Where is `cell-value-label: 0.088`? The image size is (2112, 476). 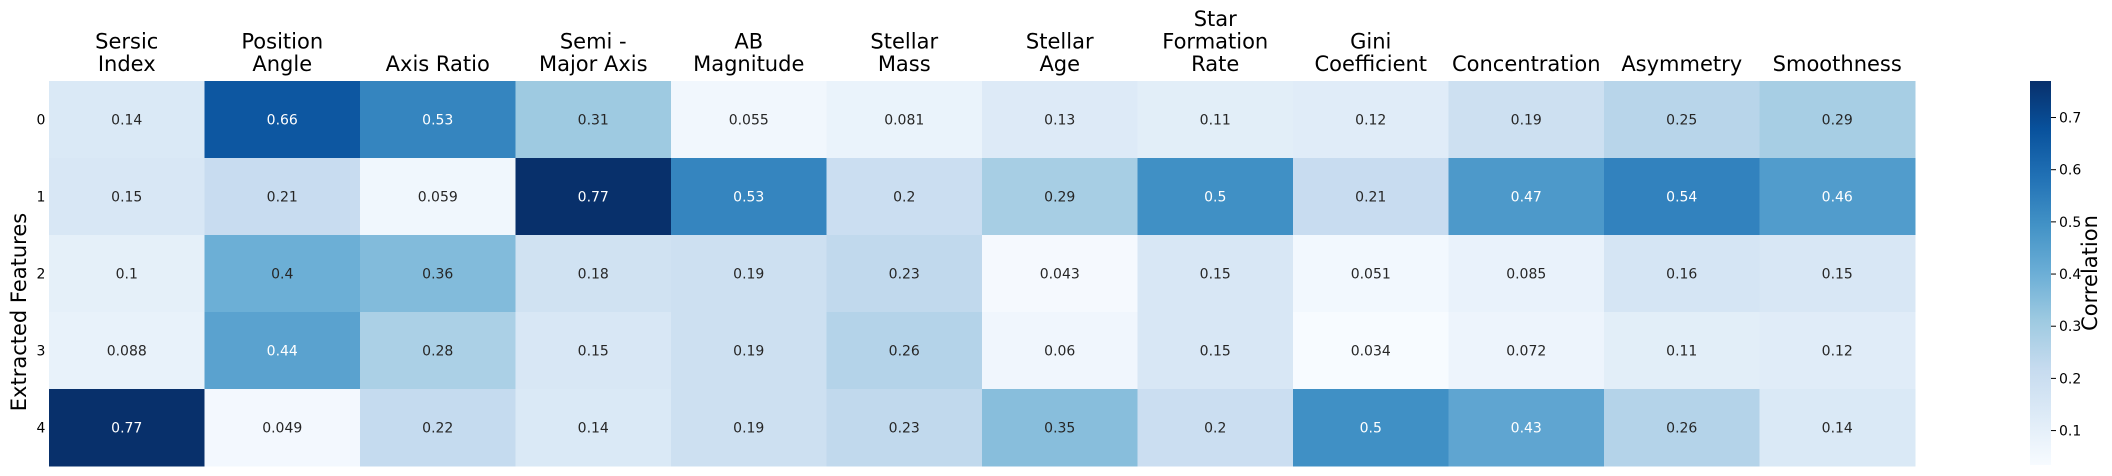 cell-value-label: 0.088 is located at coordinates (127, 352).